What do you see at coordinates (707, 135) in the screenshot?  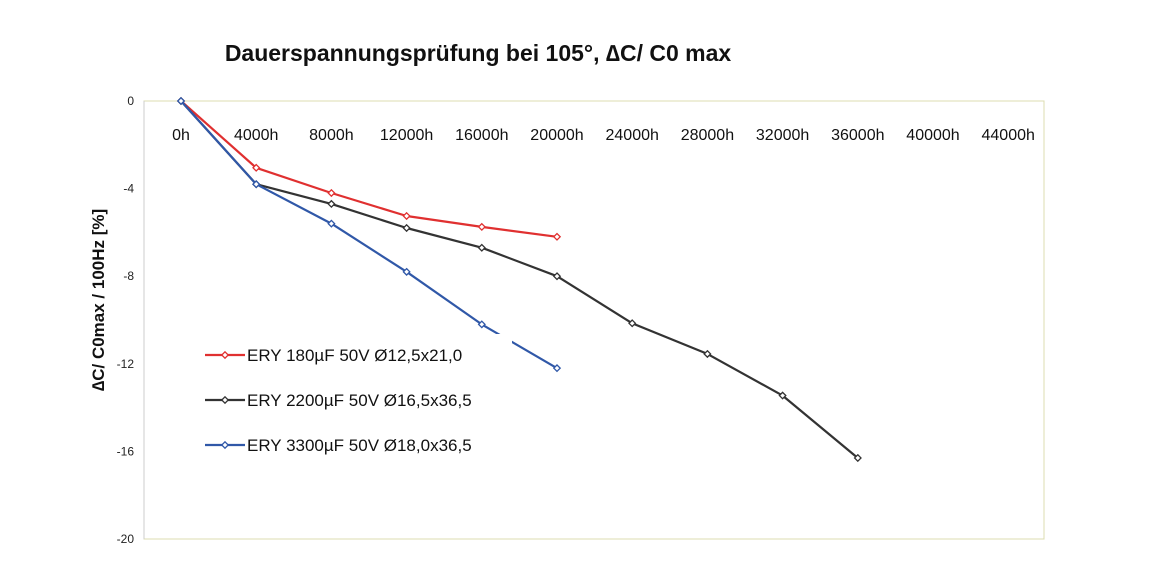 I see `x-tick-label: 28000h` at bounding box center [707, 135].